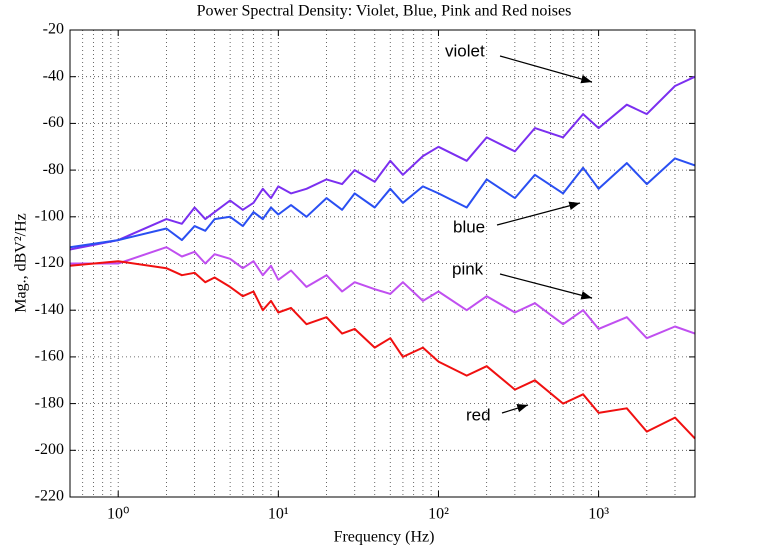 The image size is (768, 550). What do you see at coordinates (49, 496) in the screenshot?
I see `y-tick-label: -220` at bounding box center [49, 496].